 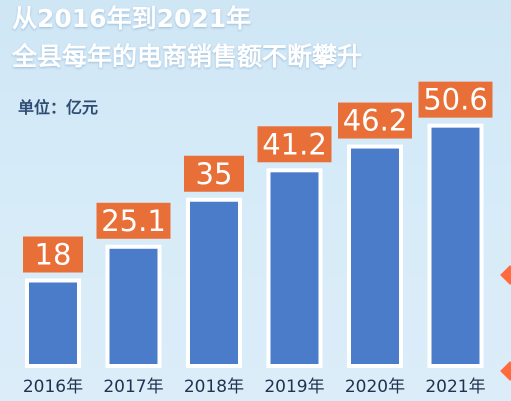 What do you see at coordinates (132, 18) in the screenshot?
I see `chart-title: 从2016年到2021年` at bounding box center [132, 18].